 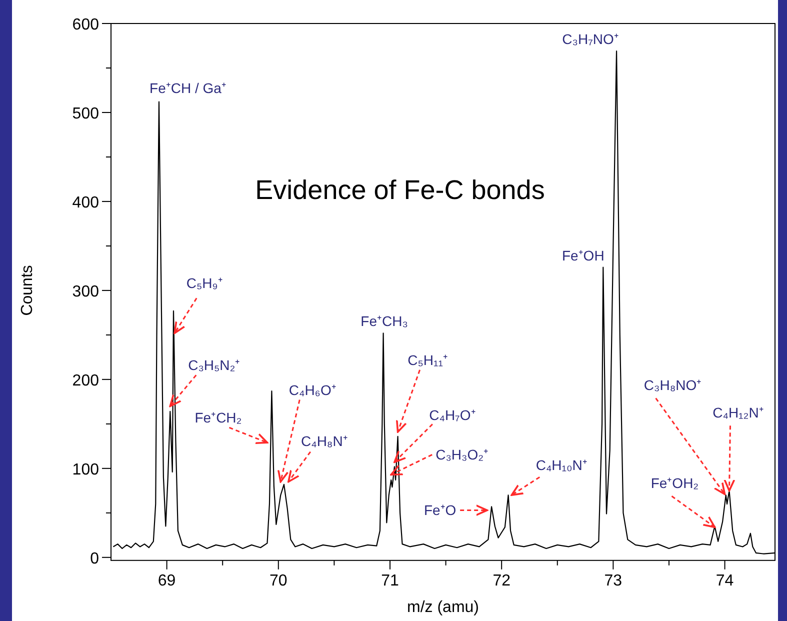 I want to click on annotation: C₄H₇O⁺, so click(x=452, y=415).